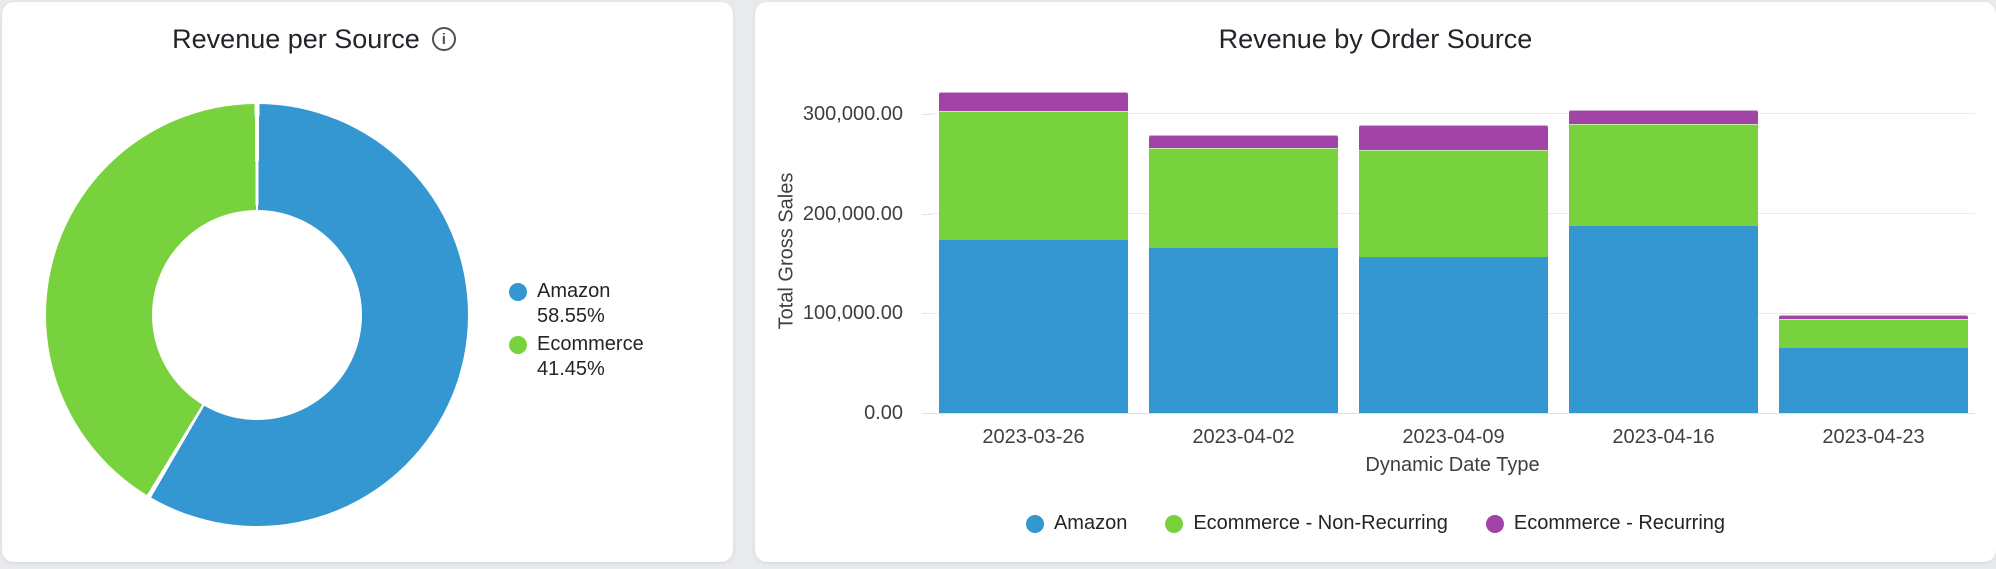 This screenshot has width=1996, height=569. I want to click on bar-legend-label: Ecommerce - Non-Recurring, so click(1320, 523).